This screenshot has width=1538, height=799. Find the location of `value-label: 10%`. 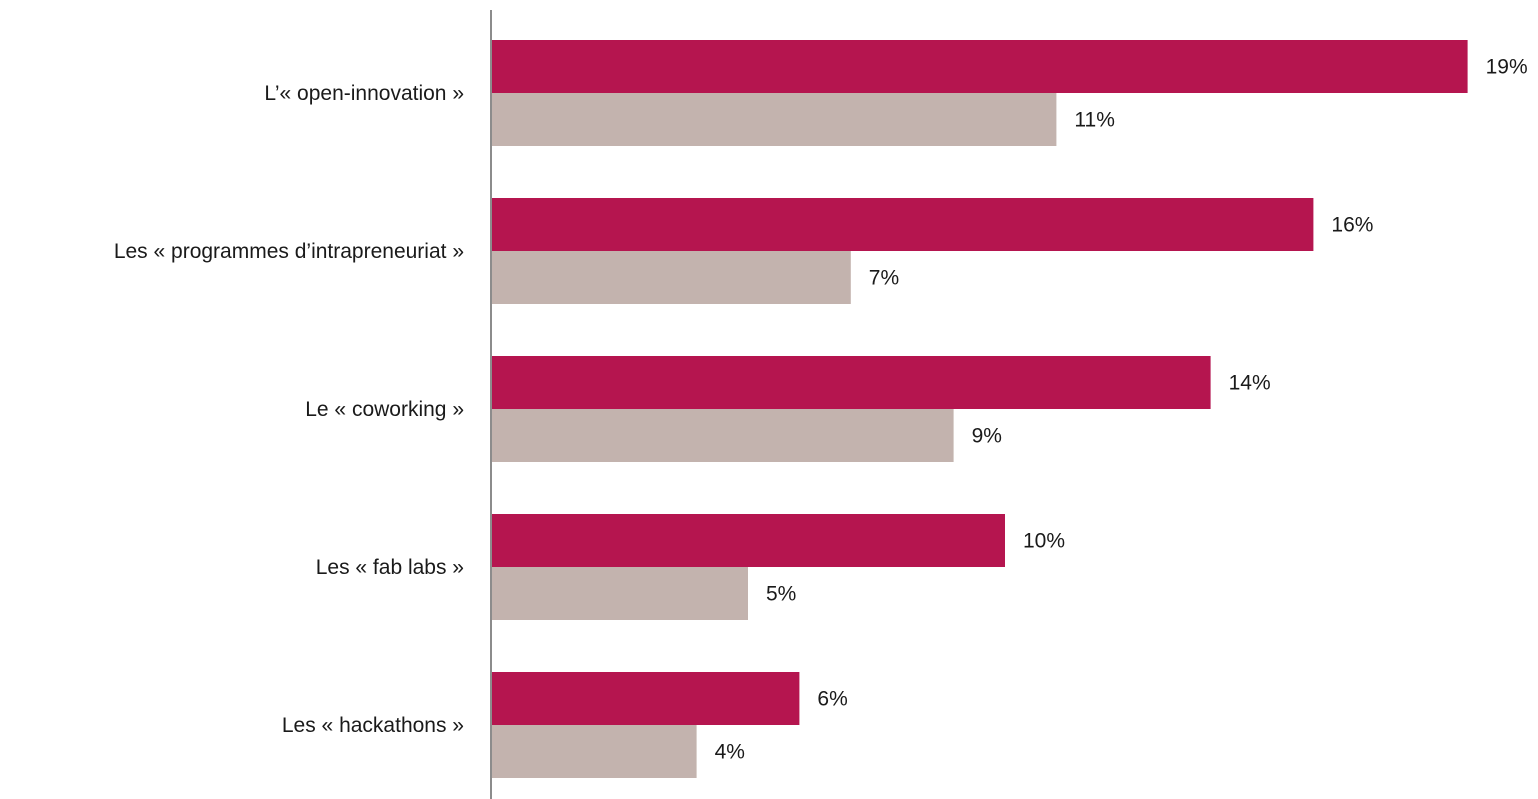

value-label: 10% is located at coordinates (1044, 541).